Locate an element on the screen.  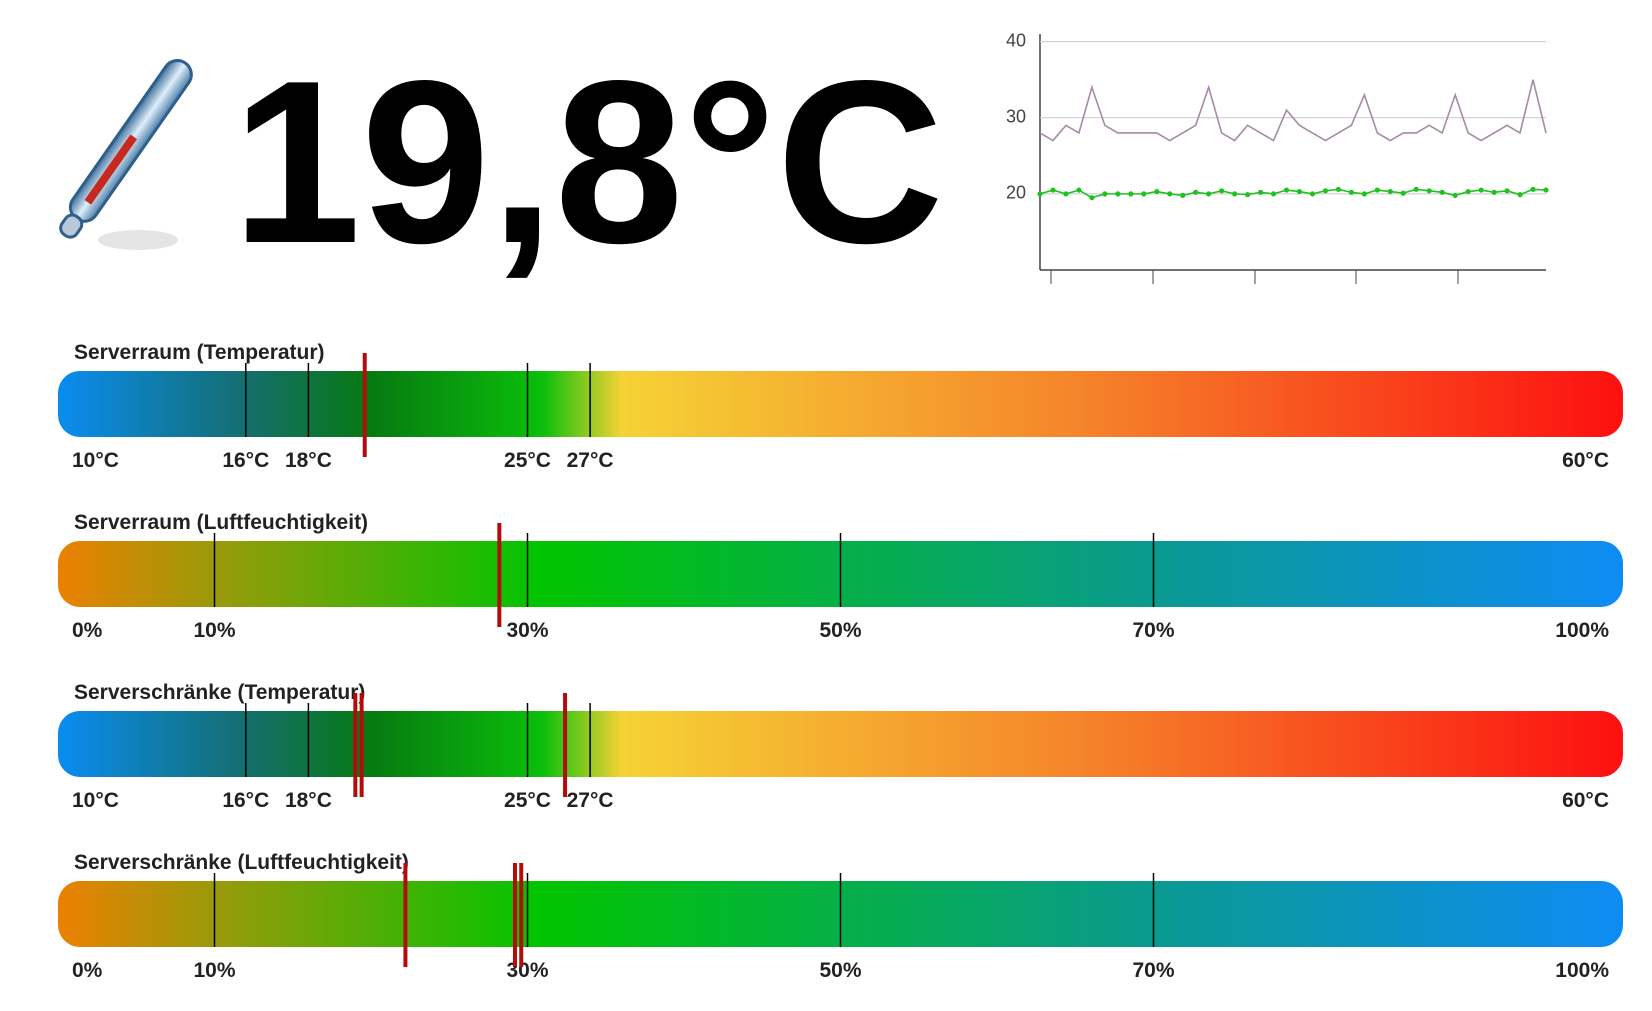
y-tick-label: 20 is located at coordinates (1016, 193).